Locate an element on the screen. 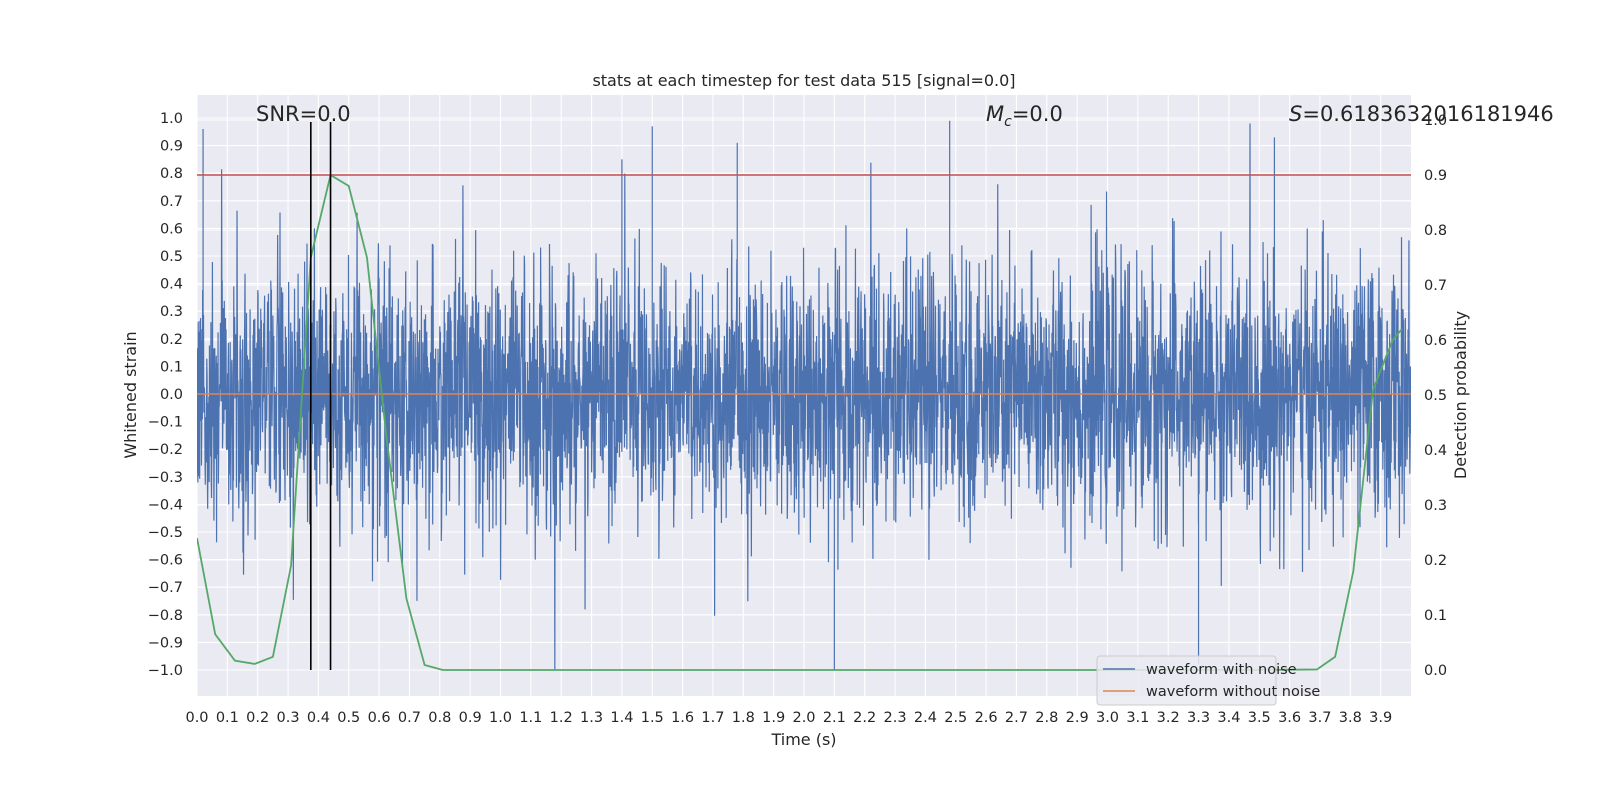 The image size is (1600, 804). y-tick-label: 0.9 is located at coordinates (171, 147).